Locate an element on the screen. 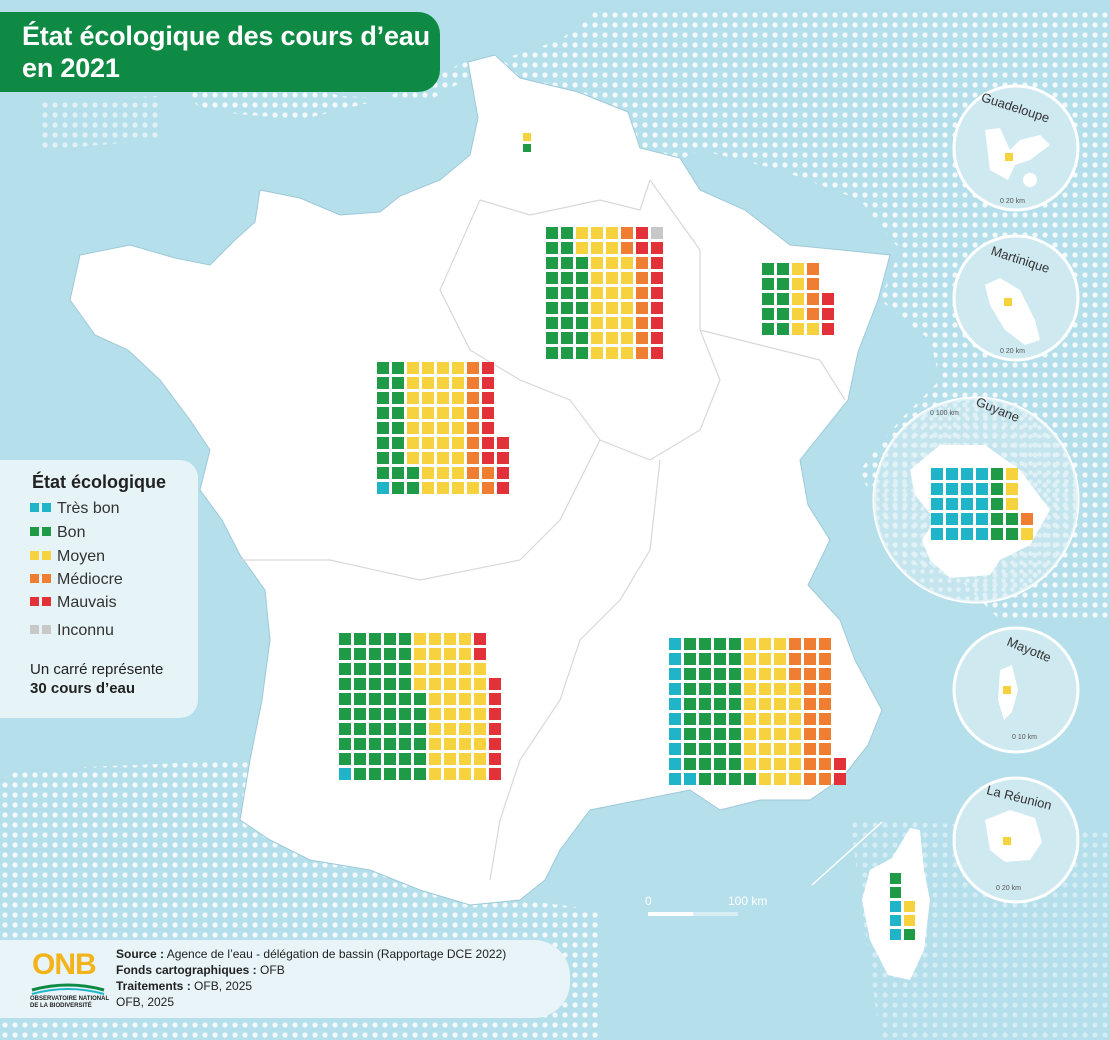  onb-logo-subtitle: OBSERVATOIRE NATIONAL DE LA BIODIVERSITÉ is located at coordinates (70, 1002).